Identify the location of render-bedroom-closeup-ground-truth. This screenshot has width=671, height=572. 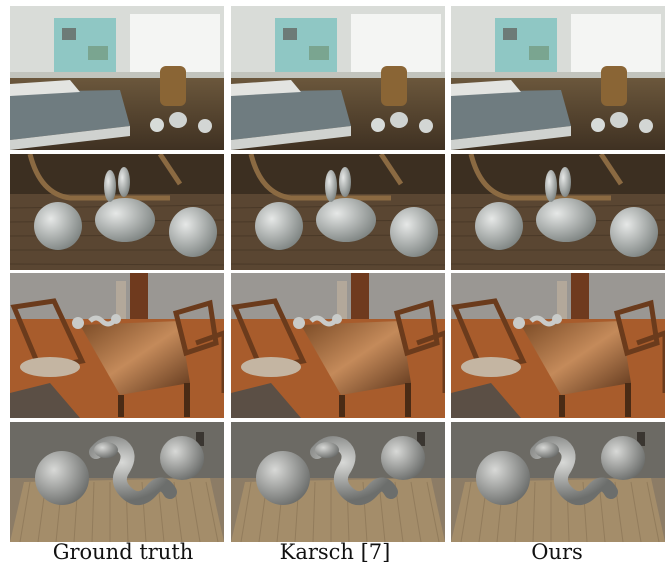
(117, 212).